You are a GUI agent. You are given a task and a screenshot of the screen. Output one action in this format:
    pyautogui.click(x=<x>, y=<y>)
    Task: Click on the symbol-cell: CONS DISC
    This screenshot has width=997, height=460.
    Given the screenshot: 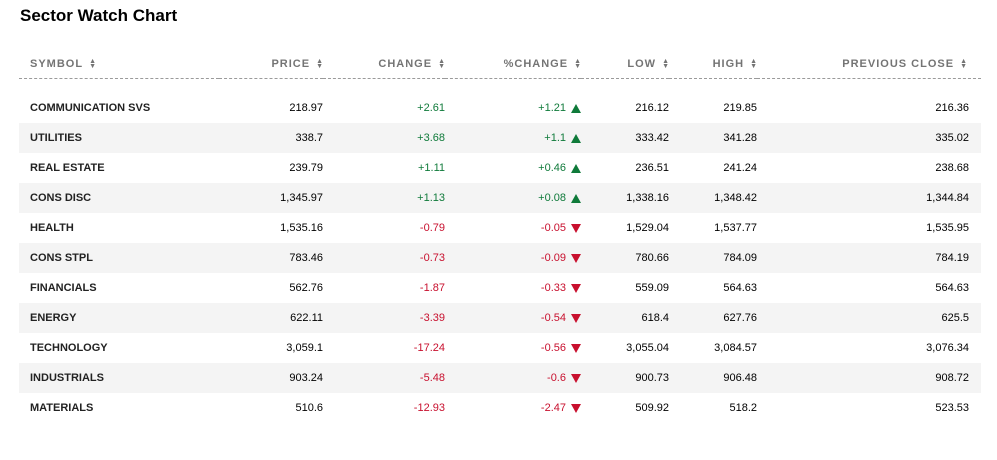 What is the action you would take?
    pyautogui.click(x=119, y=198)
    